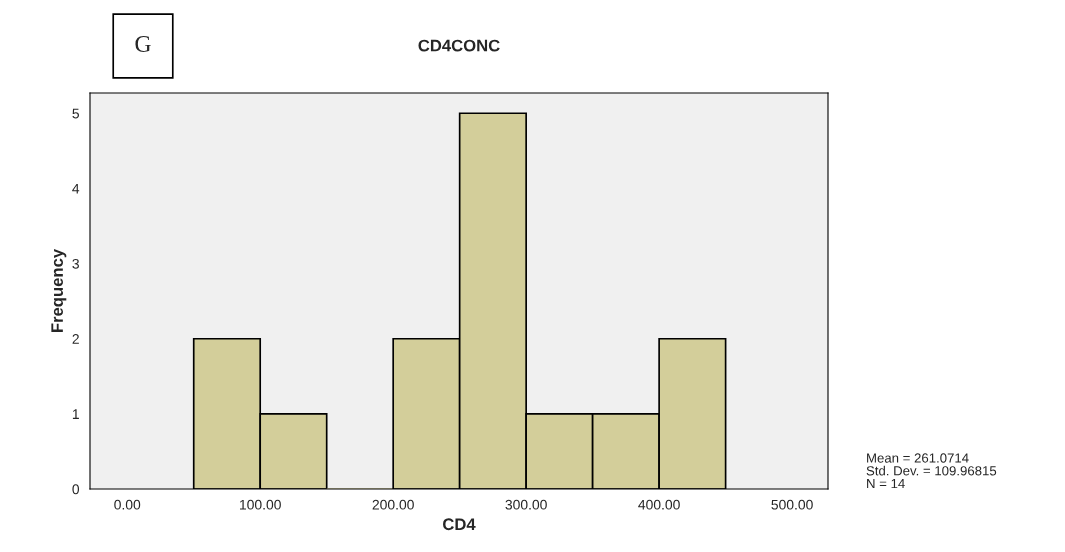 Image resolution: width=1065 pixels, height=552 pixels. What do you see at coordinates (393, 504) in the screenshot?
I see `x-tick-label: 200.00` at bounding box center [393, 504].